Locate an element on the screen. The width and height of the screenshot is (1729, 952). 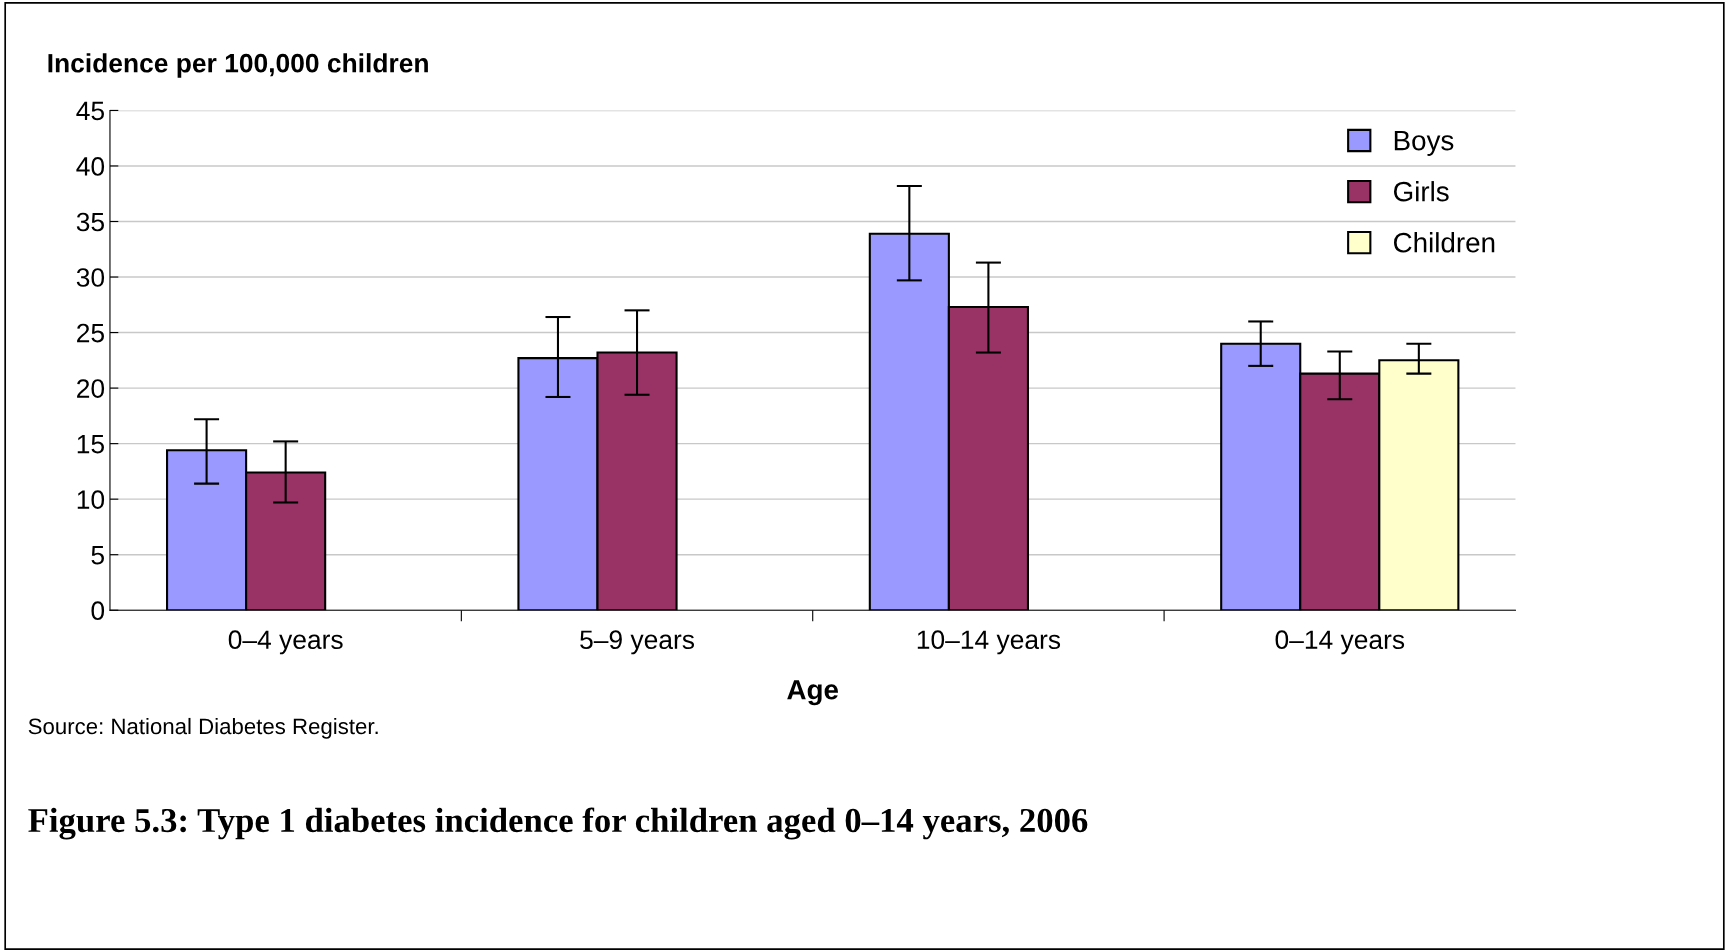
y-tick-label: 40 is located at coordinates (90, 166).